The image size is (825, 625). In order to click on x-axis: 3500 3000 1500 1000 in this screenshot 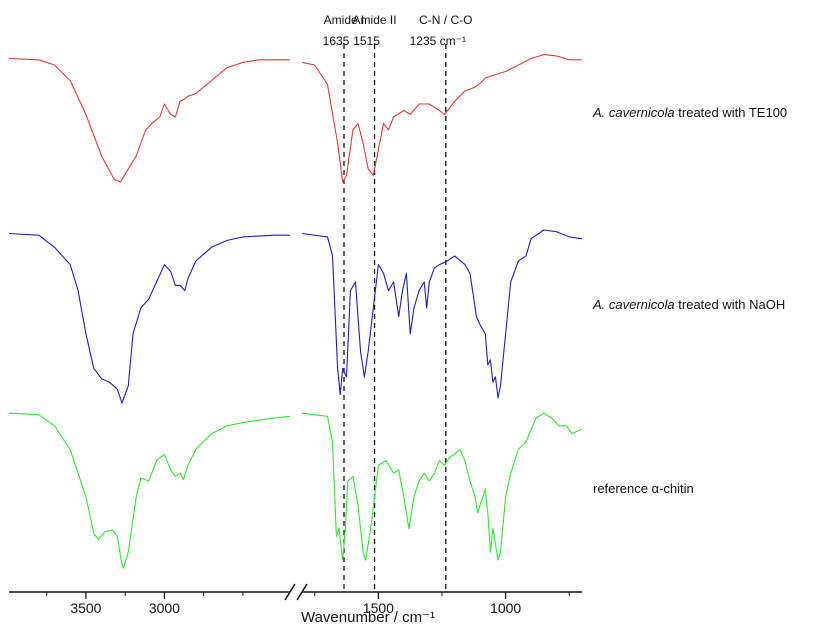, I will do `click(295, 599)`.